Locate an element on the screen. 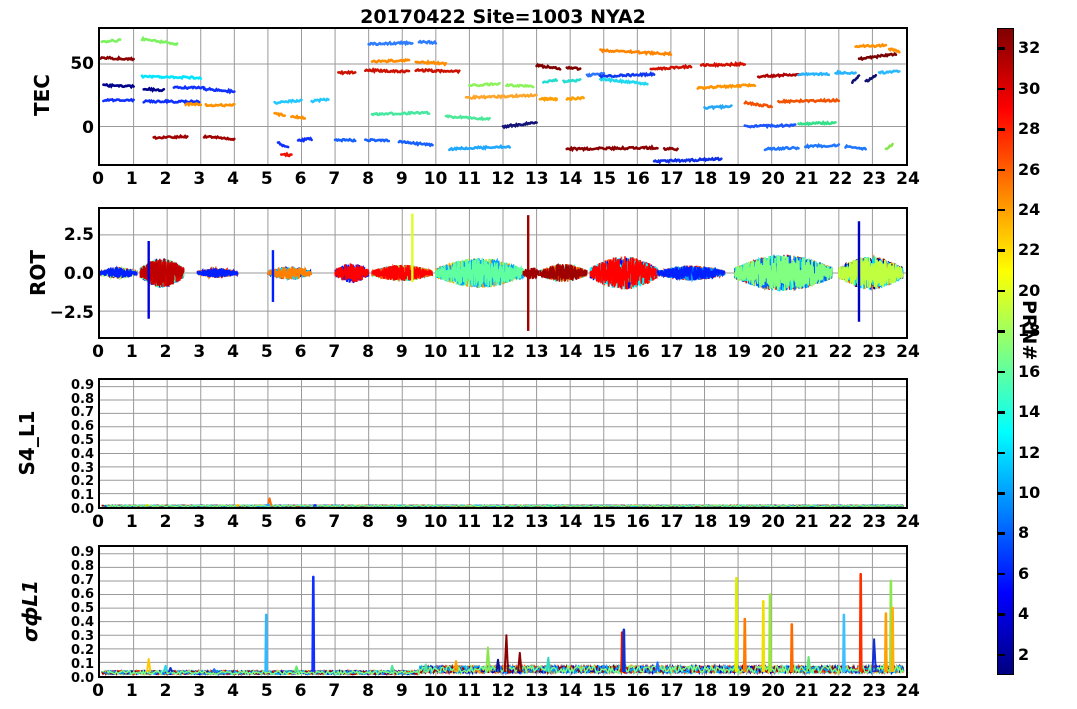 The image size is (1077, 709). panel-rot is located at coordinates (503, 273).